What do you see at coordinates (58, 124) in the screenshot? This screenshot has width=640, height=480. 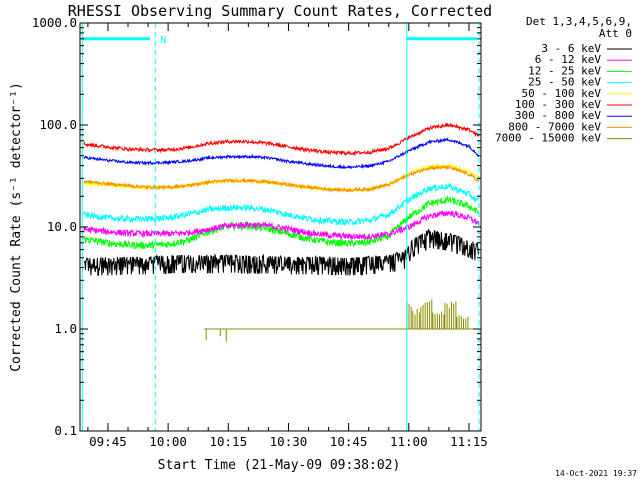 I see `y-tick-label: 100.0` at bounding box center [58, 124].